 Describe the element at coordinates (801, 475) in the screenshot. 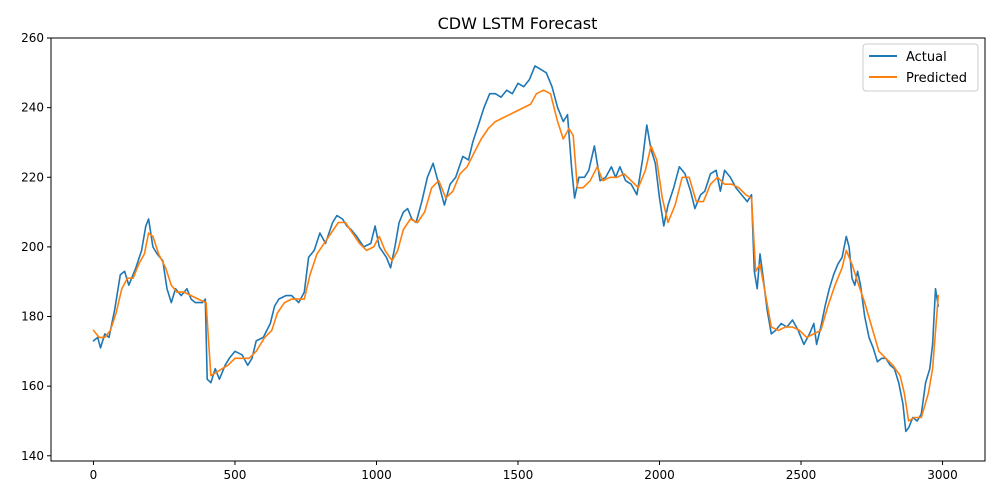

I see `x-tick-label: 2500` at that location.